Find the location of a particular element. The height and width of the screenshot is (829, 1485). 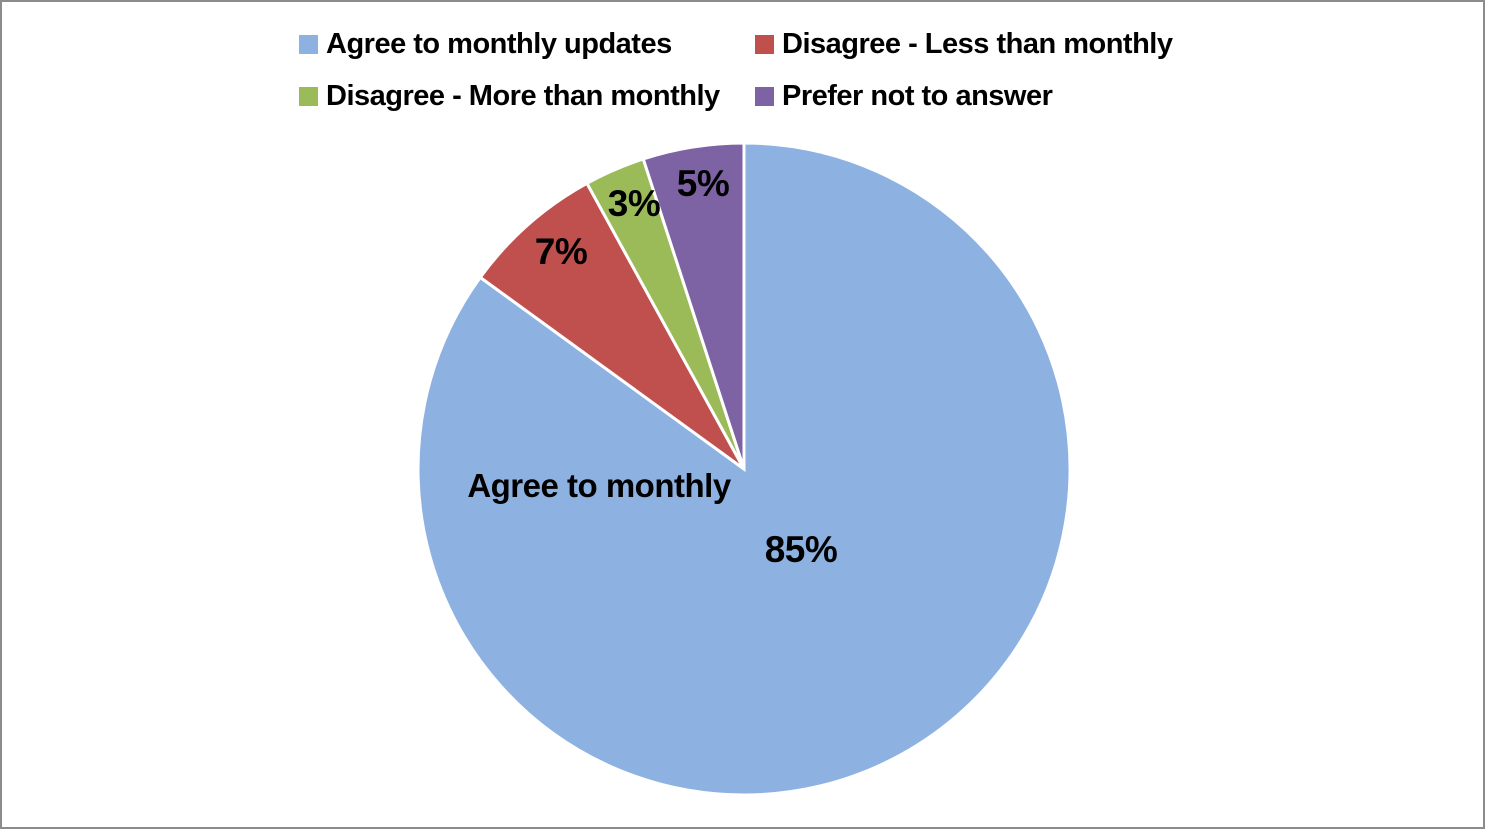

legend-swatch-red-icon is located at coordinates (764, 44).